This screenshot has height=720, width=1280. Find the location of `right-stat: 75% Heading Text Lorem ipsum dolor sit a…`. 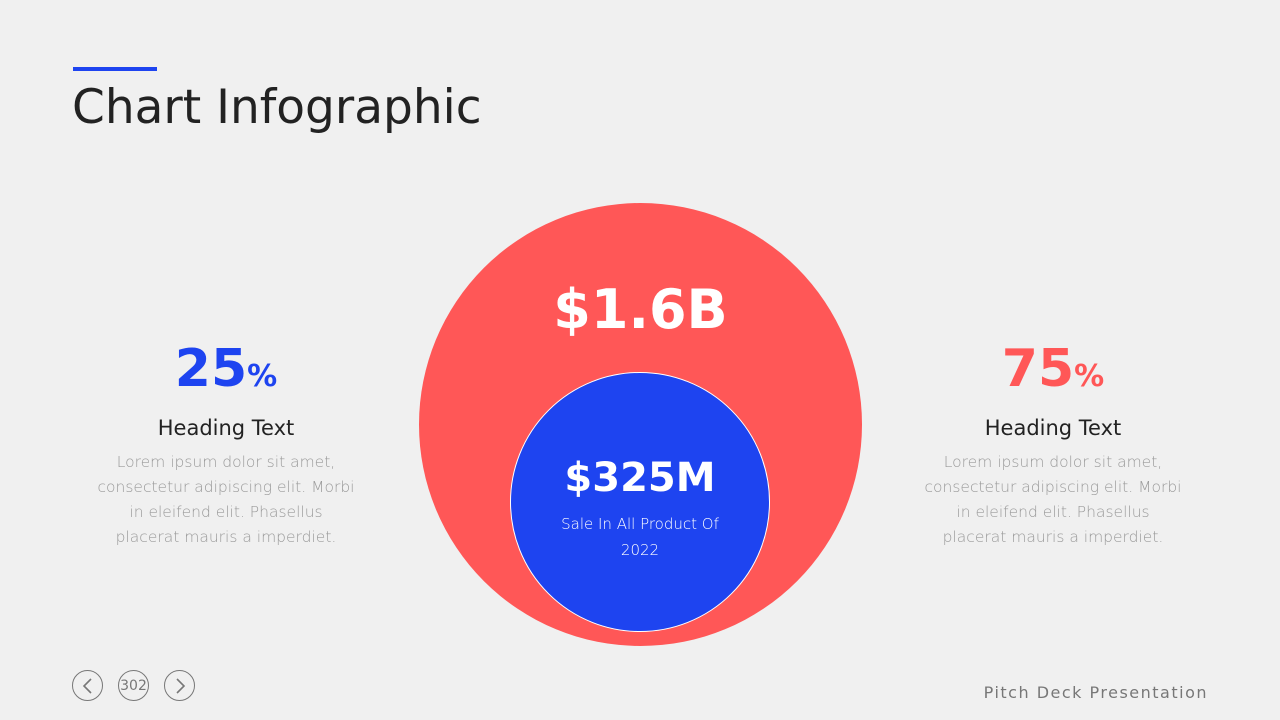

right-stat: 75% Heading Text Lorem ipsum dolor sit a… is located at coordinates (1053, 444).